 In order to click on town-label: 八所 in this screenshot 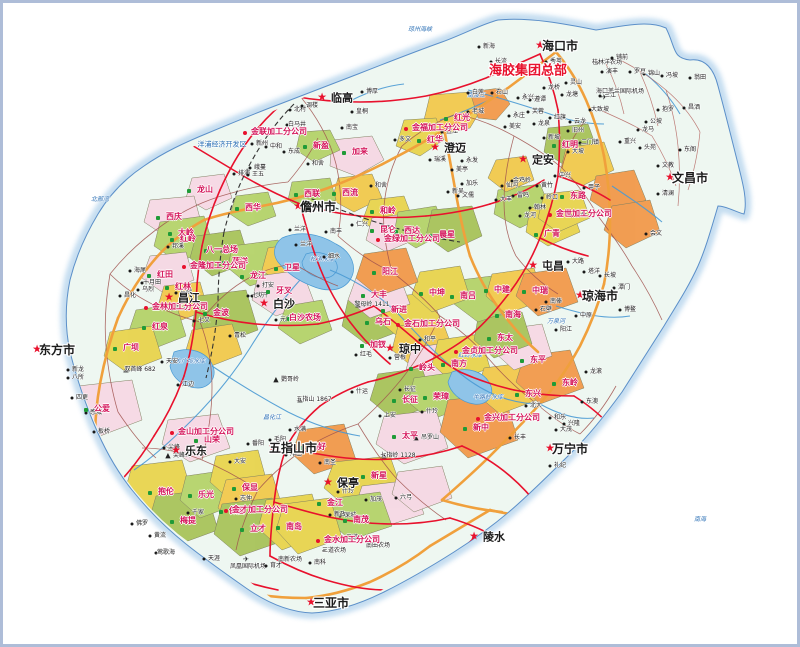, I will do `click(78, 377)`.